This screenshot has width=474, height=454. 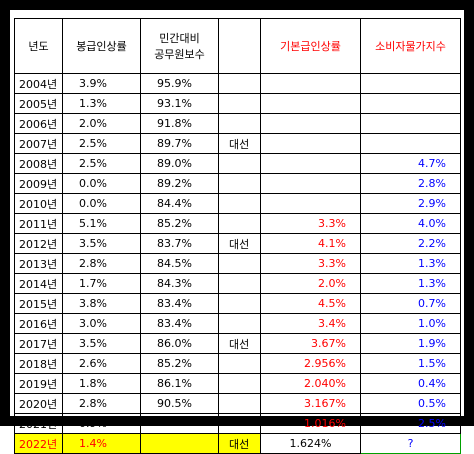 I want to click on table-row: 2006년 2.0% 91.8%, so click(x=237, y=123).